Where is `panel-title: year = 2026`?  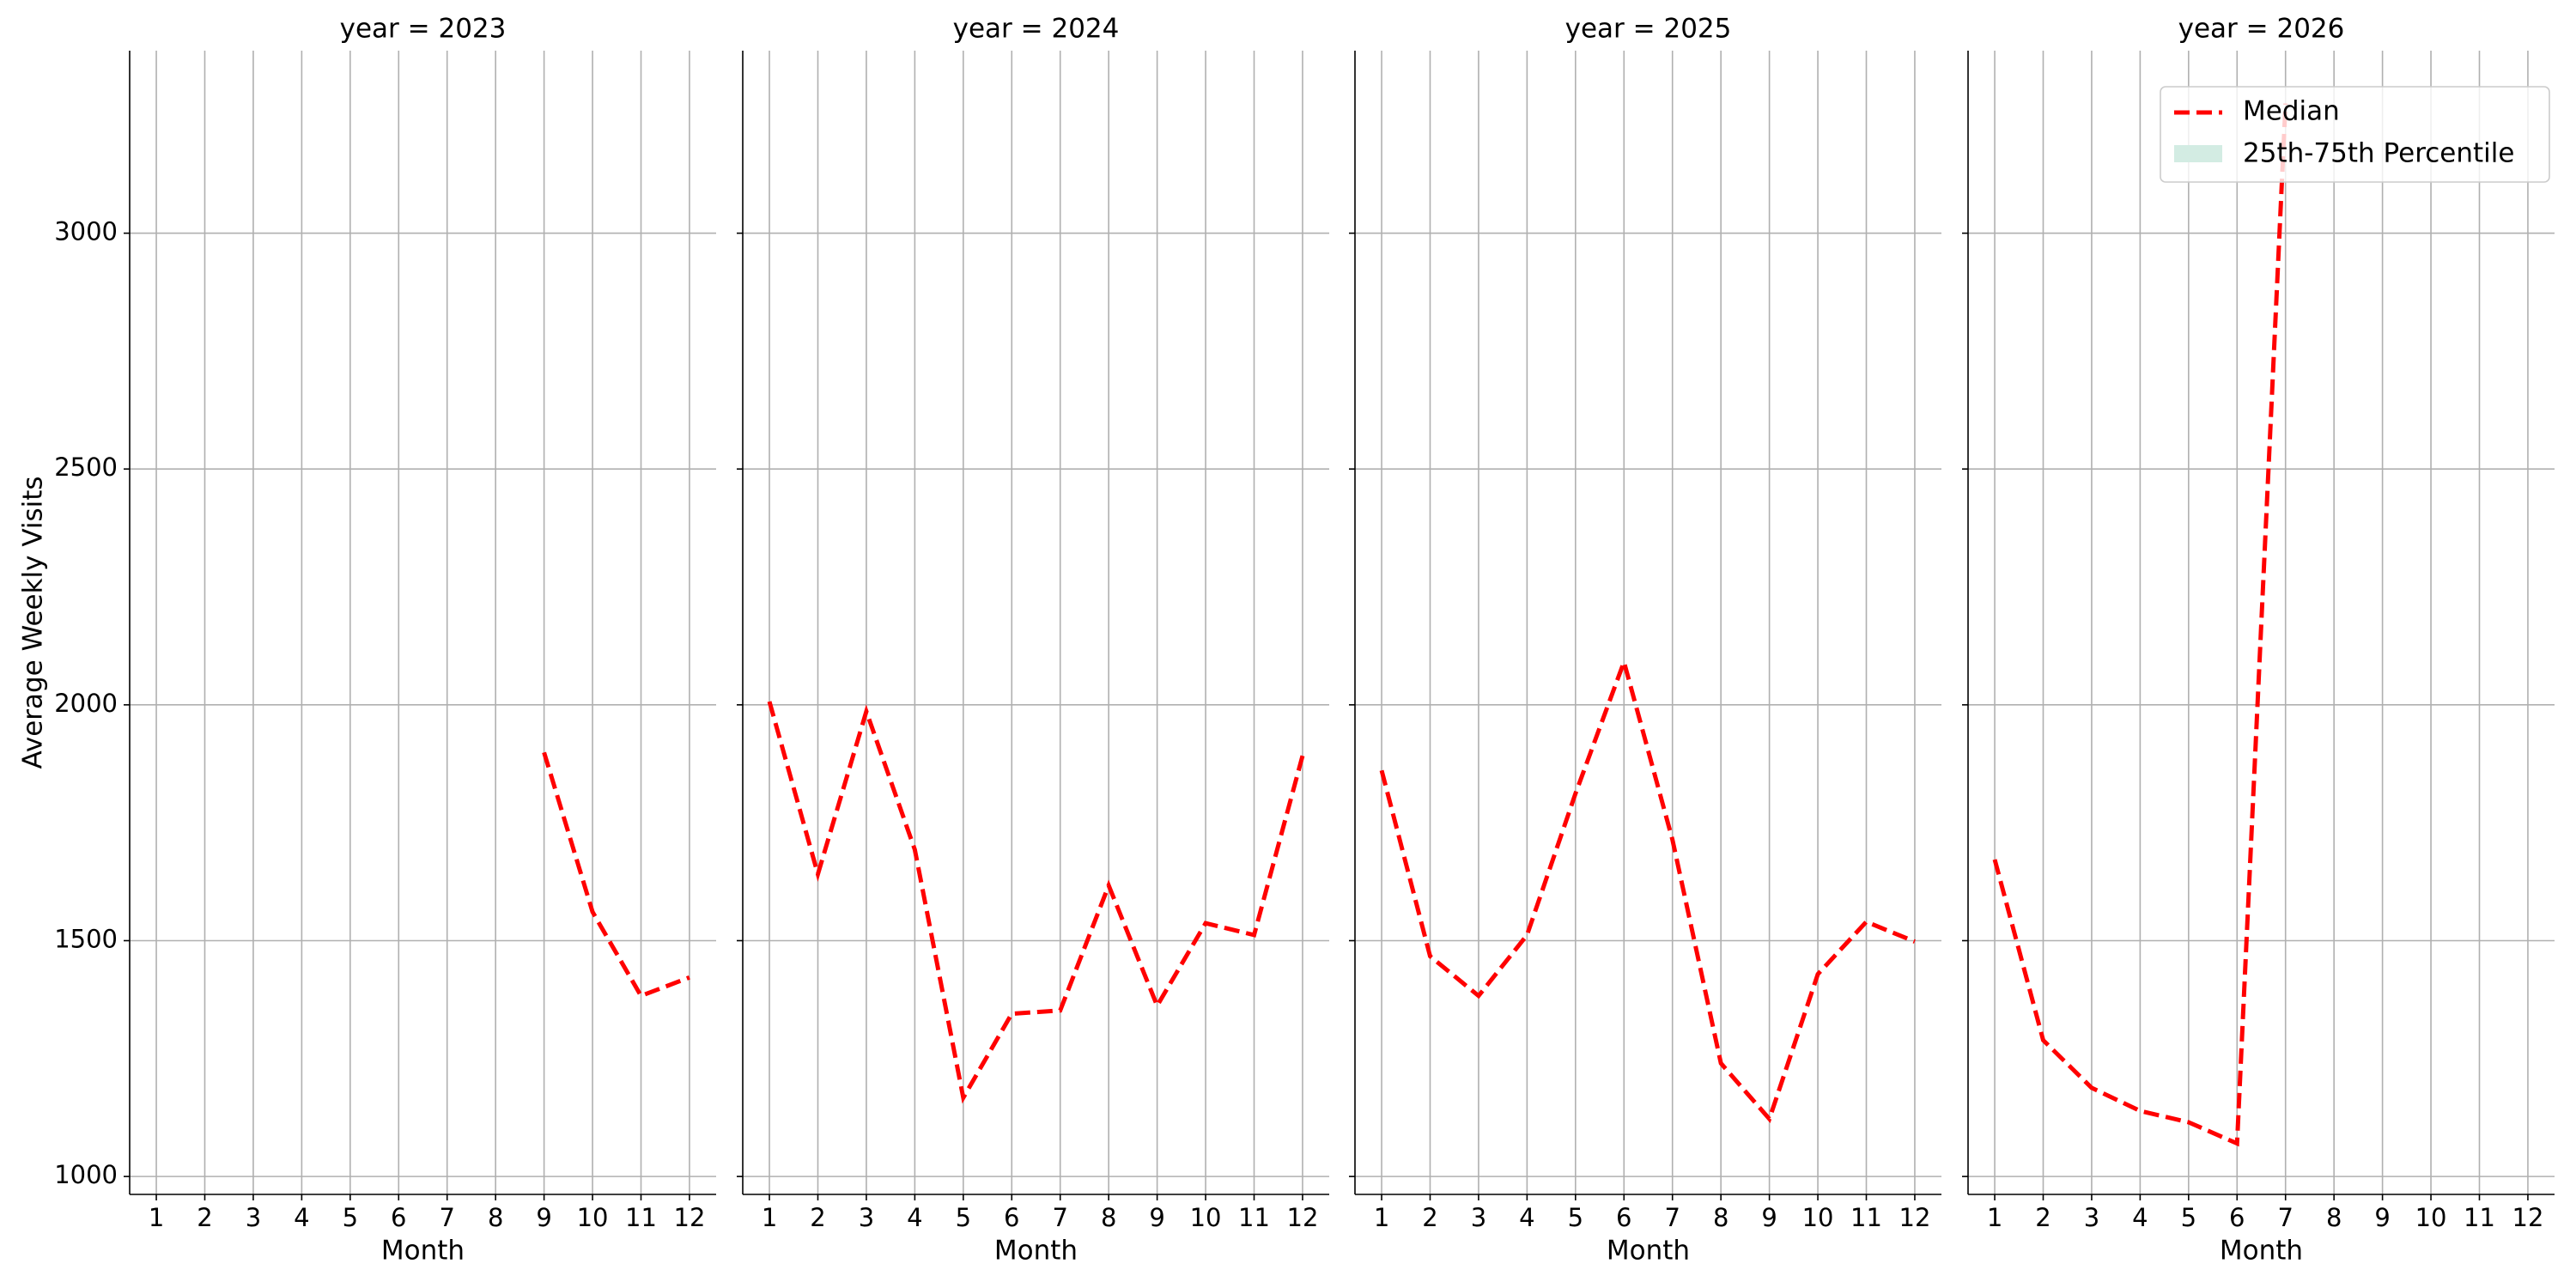
panel-title: year = 2026 is located at coordinates (2261, 29).